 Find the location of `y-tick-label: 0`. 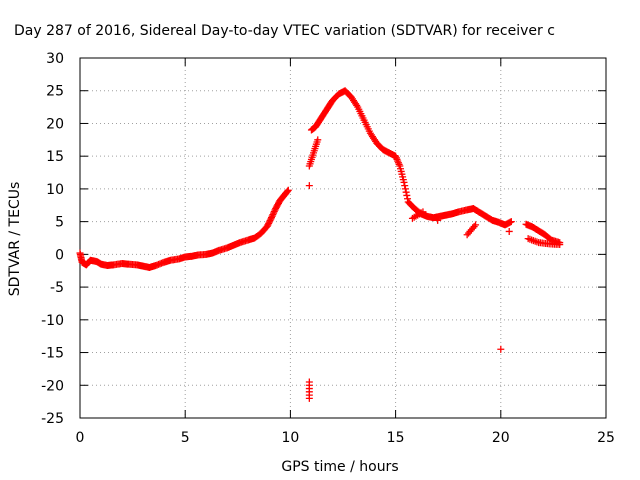

y-tick-label: 0 is located at coordinates (59, 255).